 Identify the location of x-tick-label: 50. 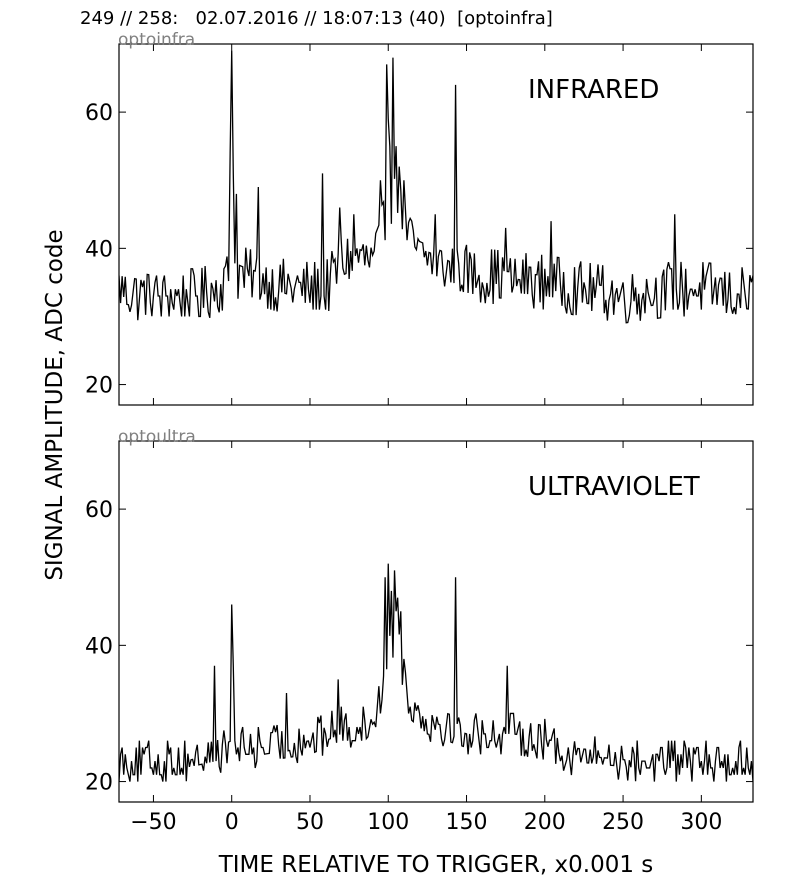
(310, 822).